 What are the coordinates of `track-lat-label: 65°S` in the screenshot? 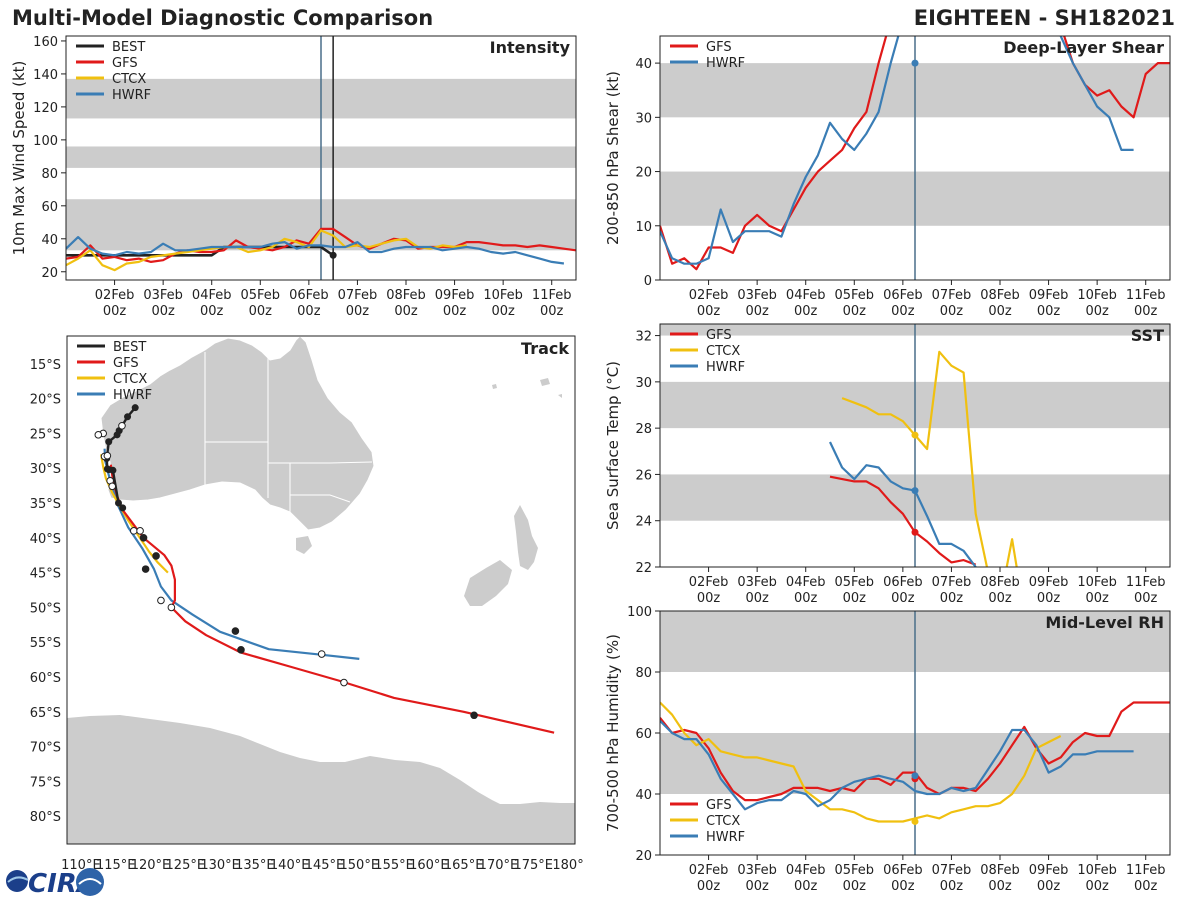 It's located at (45, 713).